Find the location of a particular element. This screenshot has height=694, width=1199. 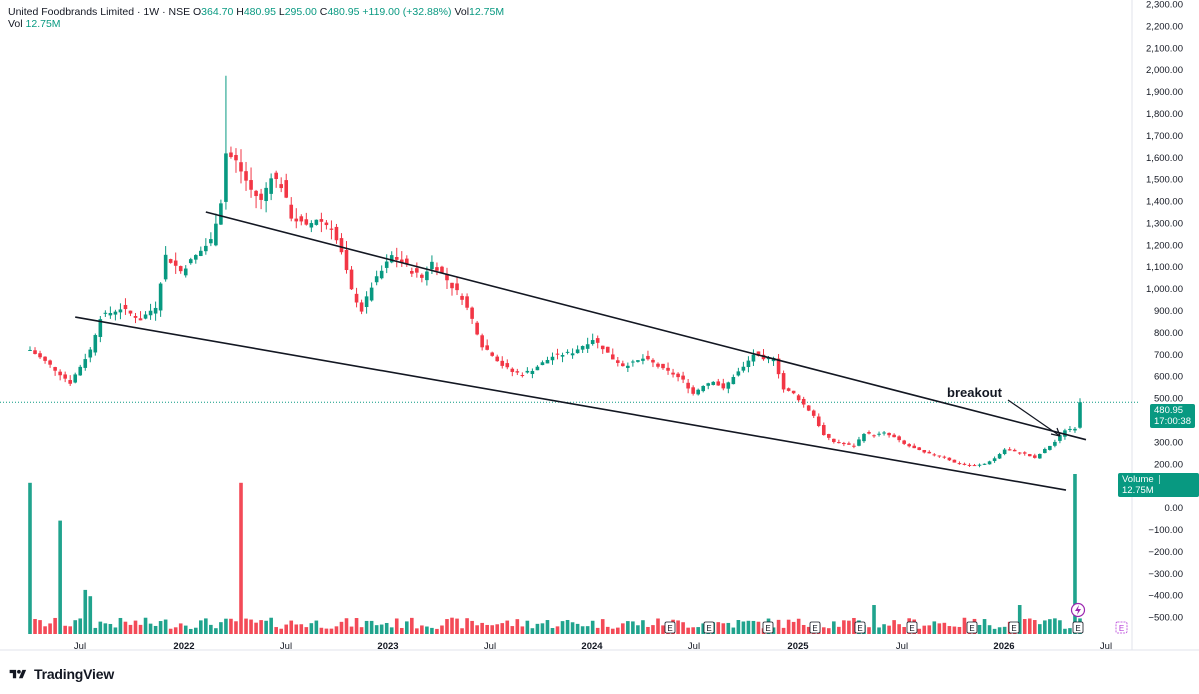

time-axis-label: Jul is located at coordinates (286, 646).